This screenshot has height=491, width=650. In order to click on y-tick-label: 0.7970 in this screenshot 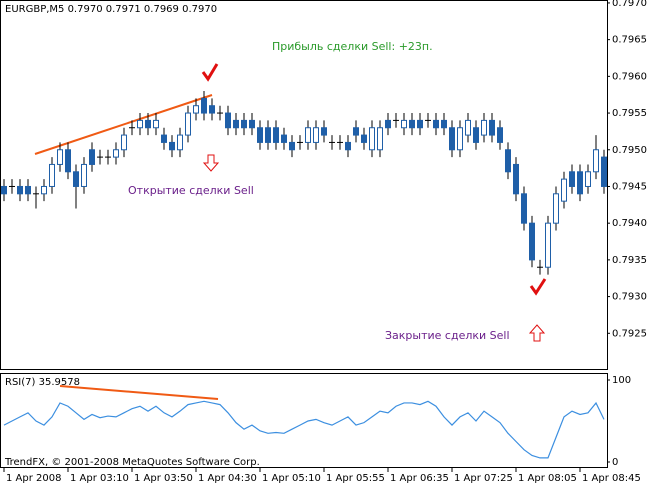, I will do `click(629, 4)`.